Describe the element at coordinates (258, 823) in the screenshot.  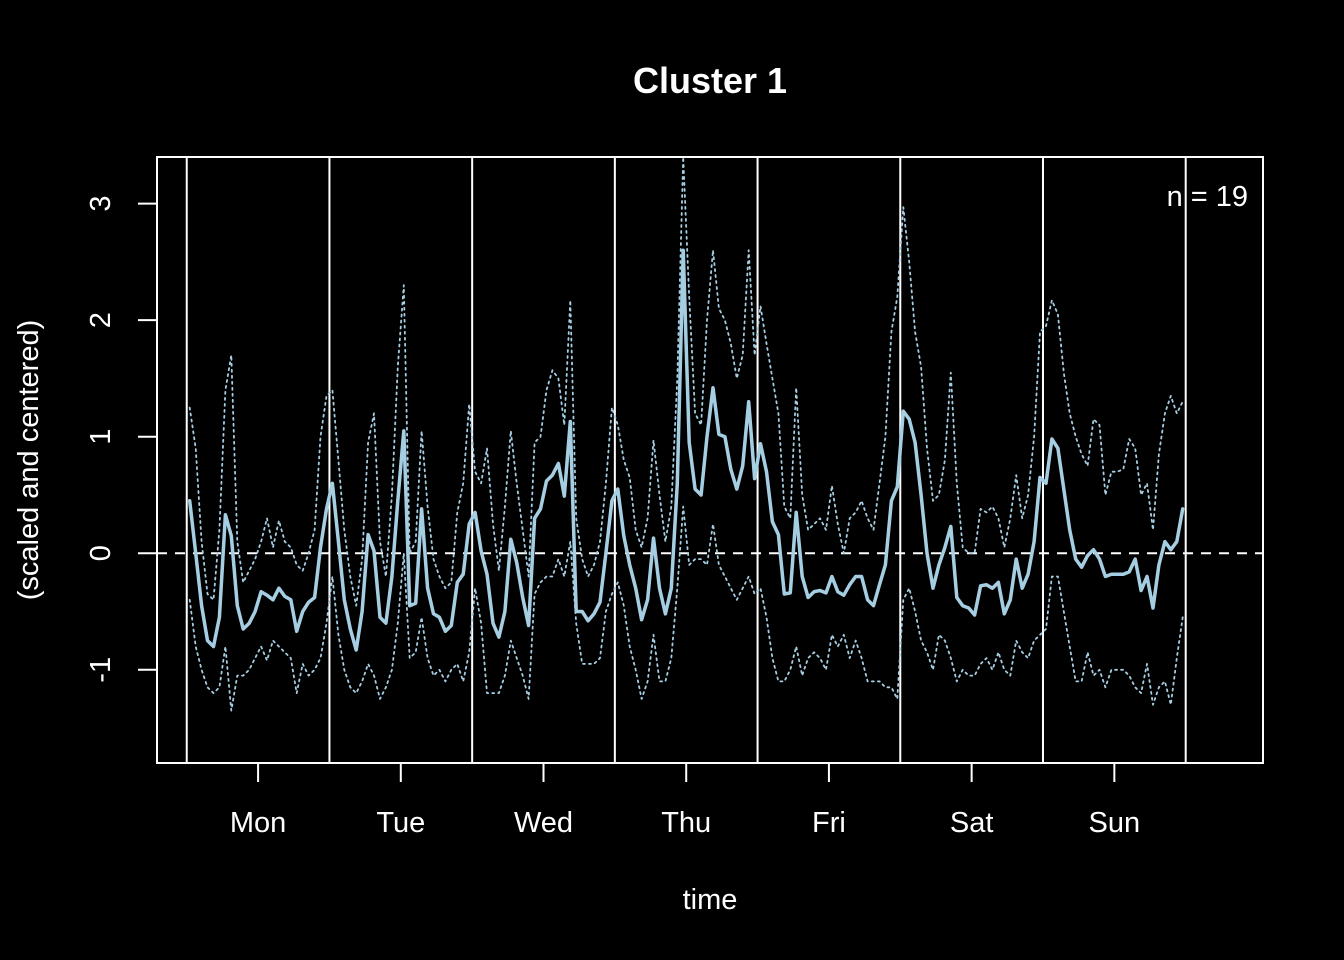
I see `x-tick-label: Mon` at that location.